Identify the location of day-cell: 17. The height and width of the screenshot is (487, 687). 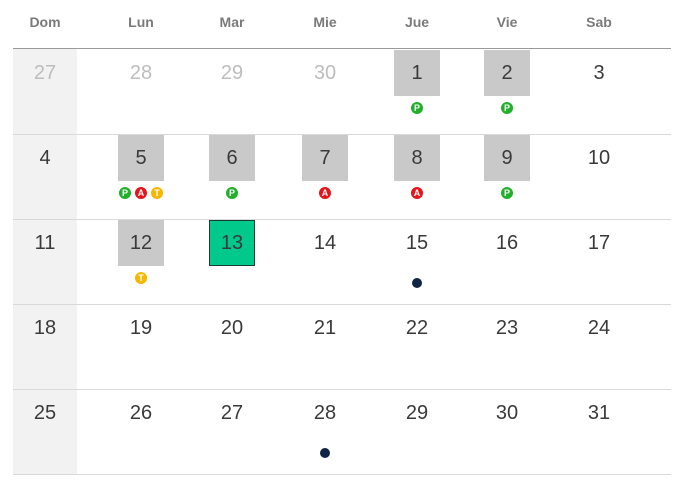
(599, 243).